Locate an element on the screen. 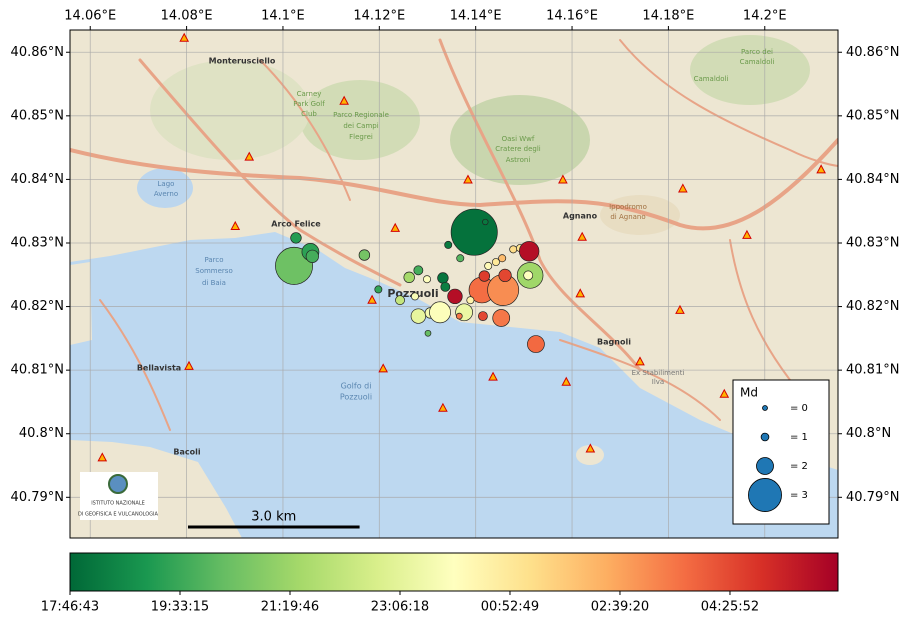 The height and width of the screenshot is (624, 910). legend-box is located at coordinates (781, 452).